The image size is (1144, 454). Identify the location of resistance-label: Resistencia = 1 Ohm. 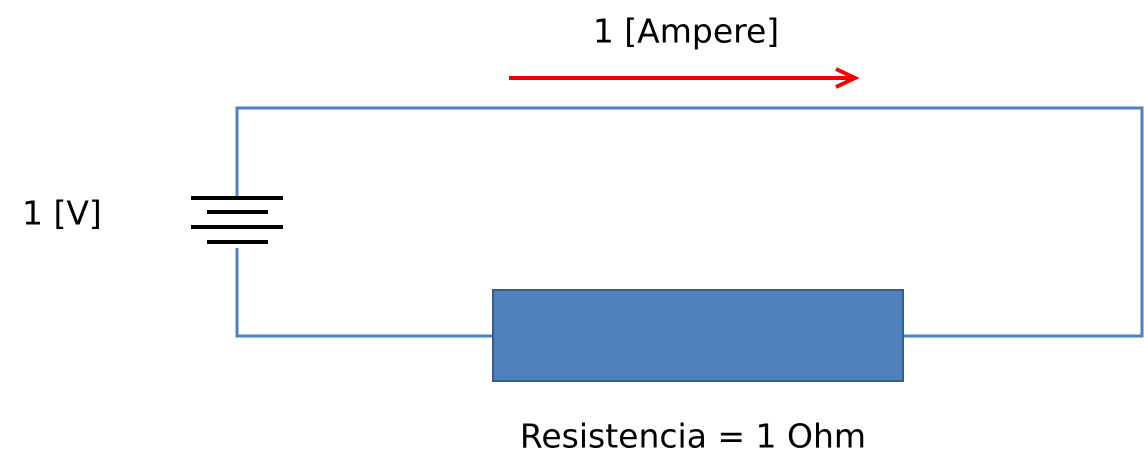
(693, 435).